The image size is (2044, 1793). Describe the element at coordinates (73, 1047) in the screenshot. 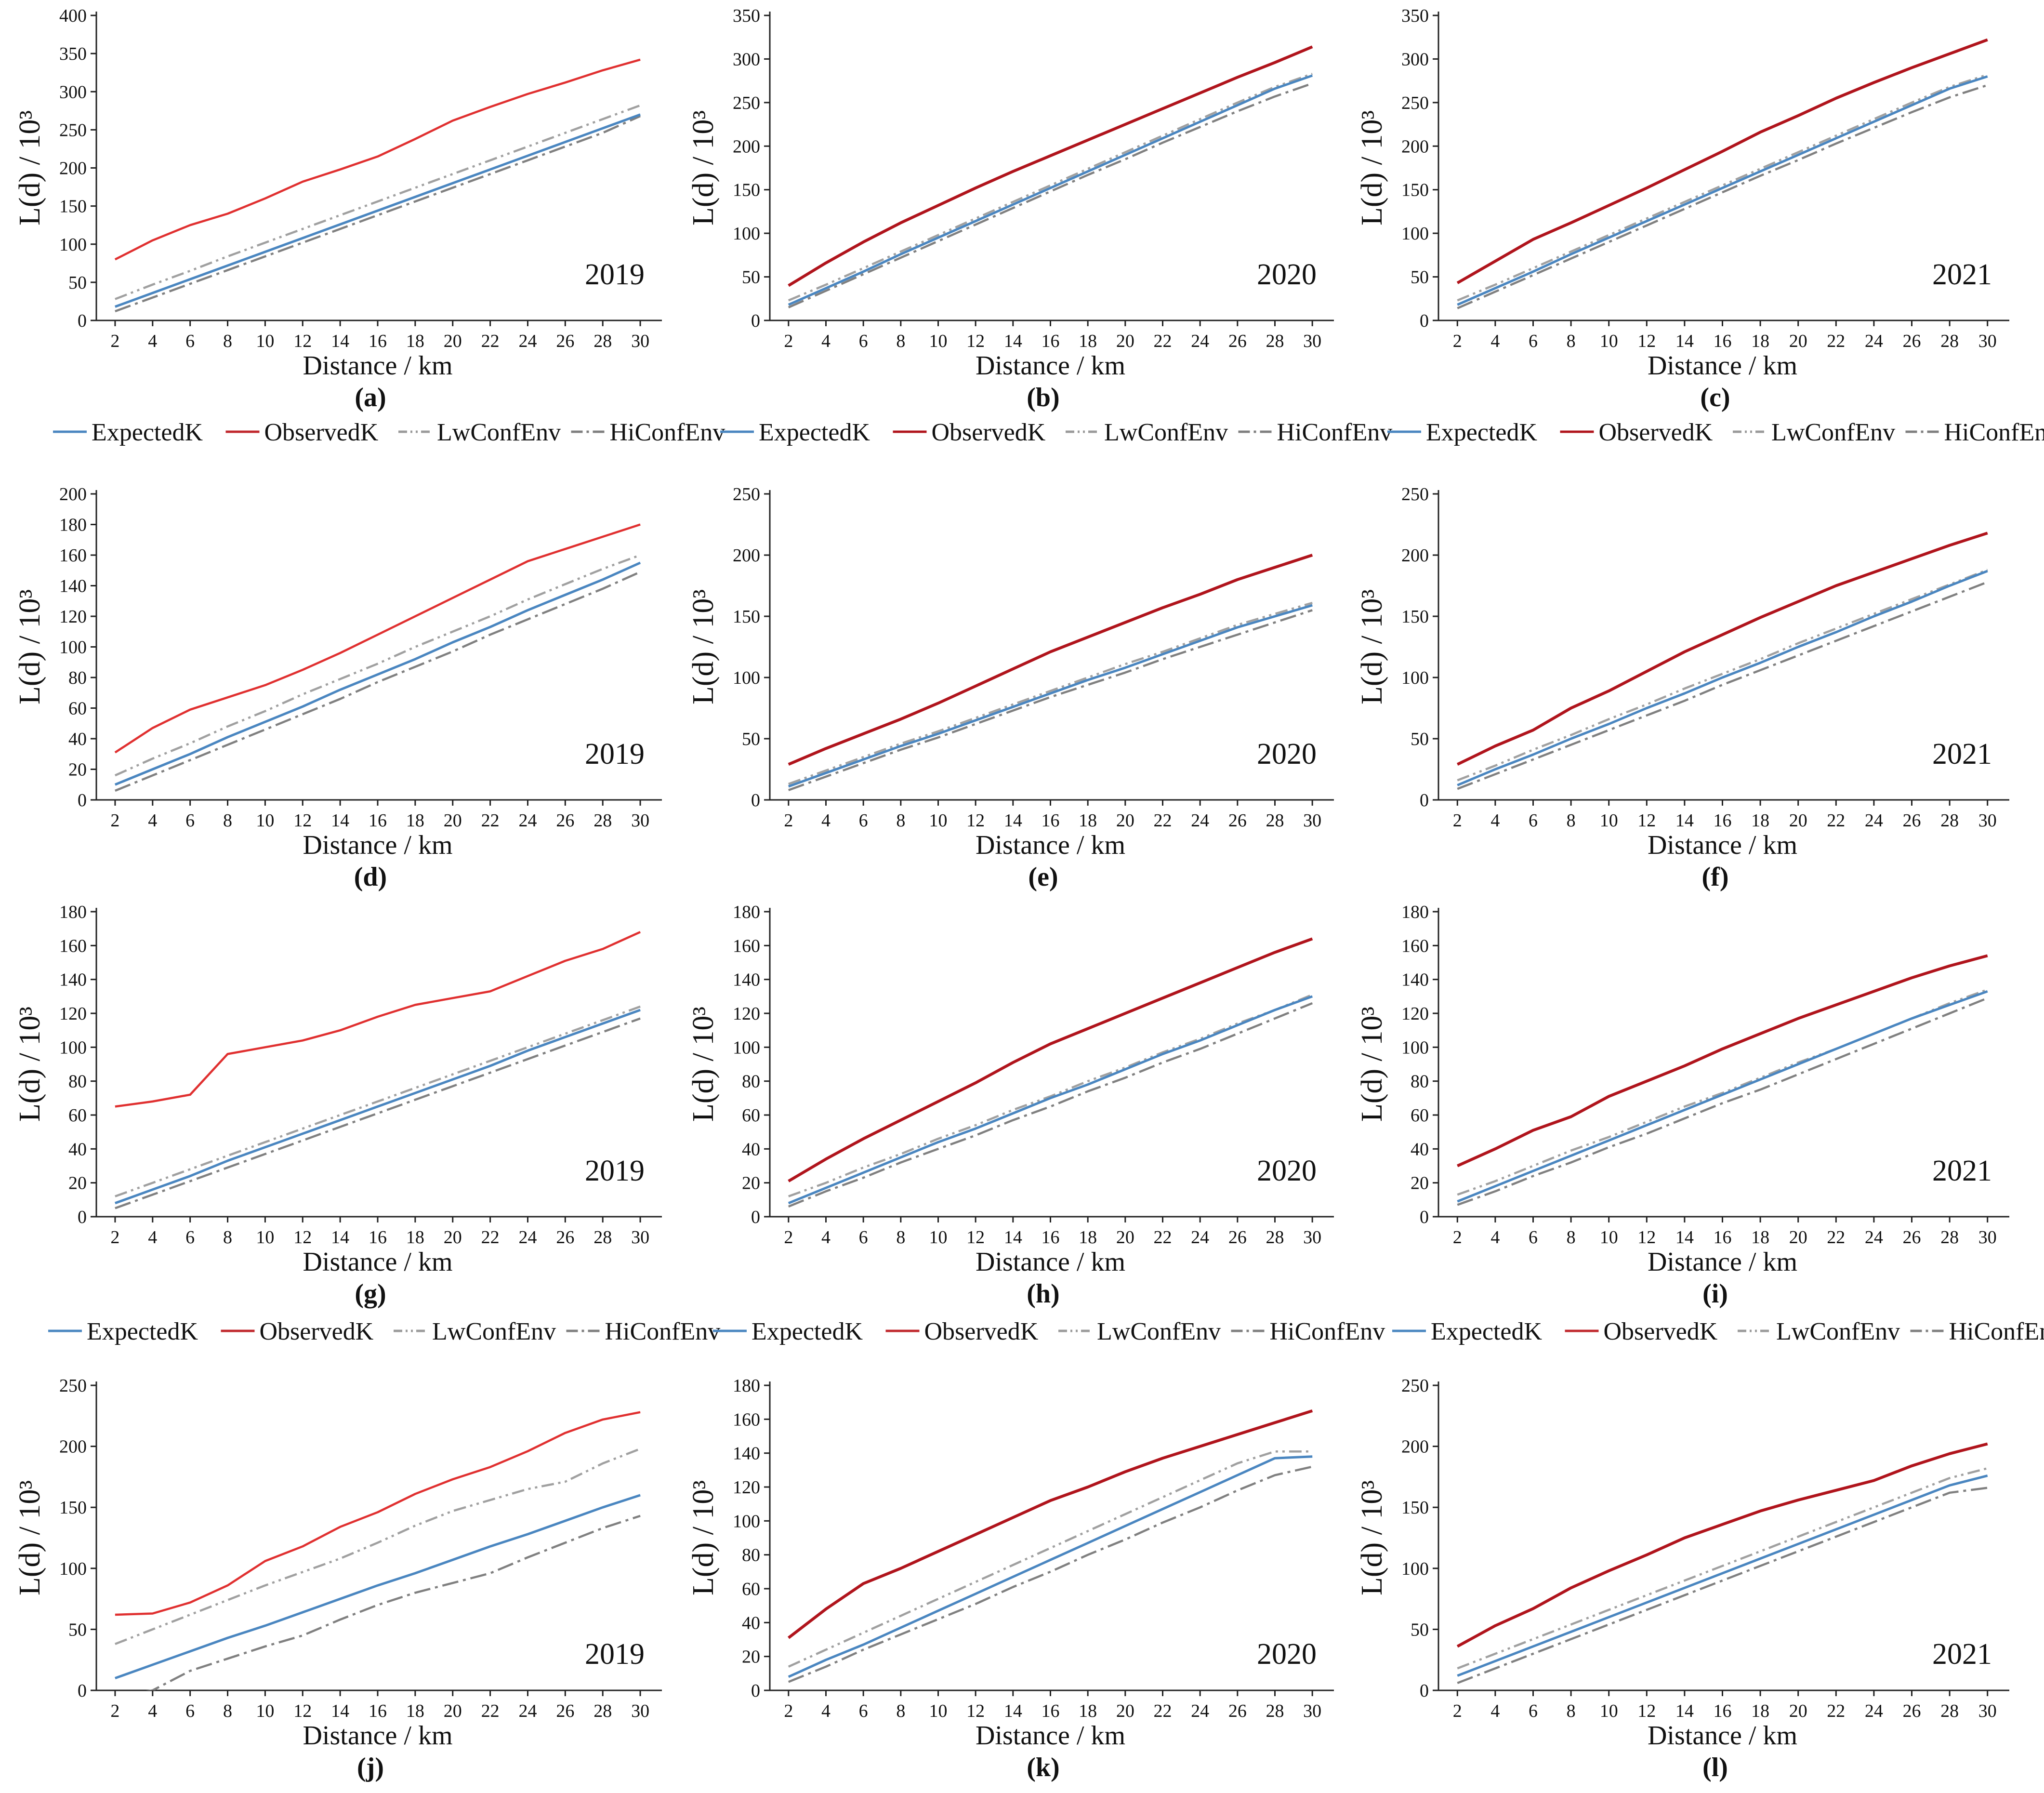

I see `y-tick-label: 100` at that location.